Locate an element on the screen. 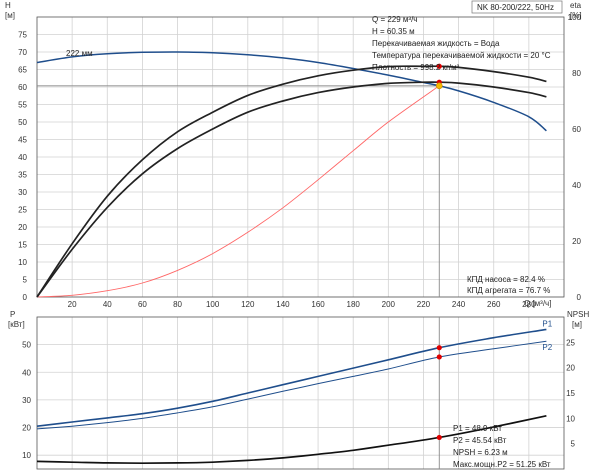 The width and height of the screenshot is (600, 474). head-tick-label: 0 is located at coordinates (25, 297).